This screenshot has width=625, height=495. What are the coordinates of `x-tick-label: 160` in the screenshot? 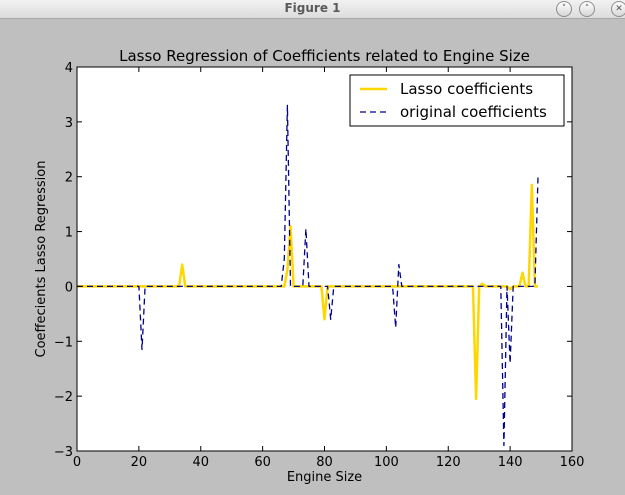 It's located at (572, 462).